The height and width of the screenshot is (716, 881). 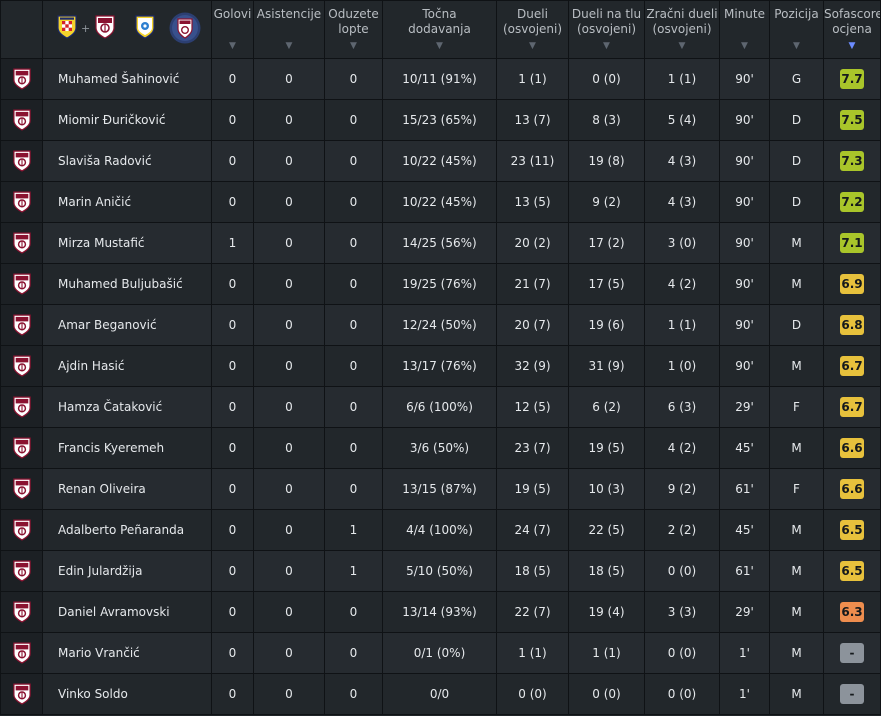 What do you see at coordinates (796, 489) in the screenshot?
I see `stat-position: F` at bounding box center [796, 489].